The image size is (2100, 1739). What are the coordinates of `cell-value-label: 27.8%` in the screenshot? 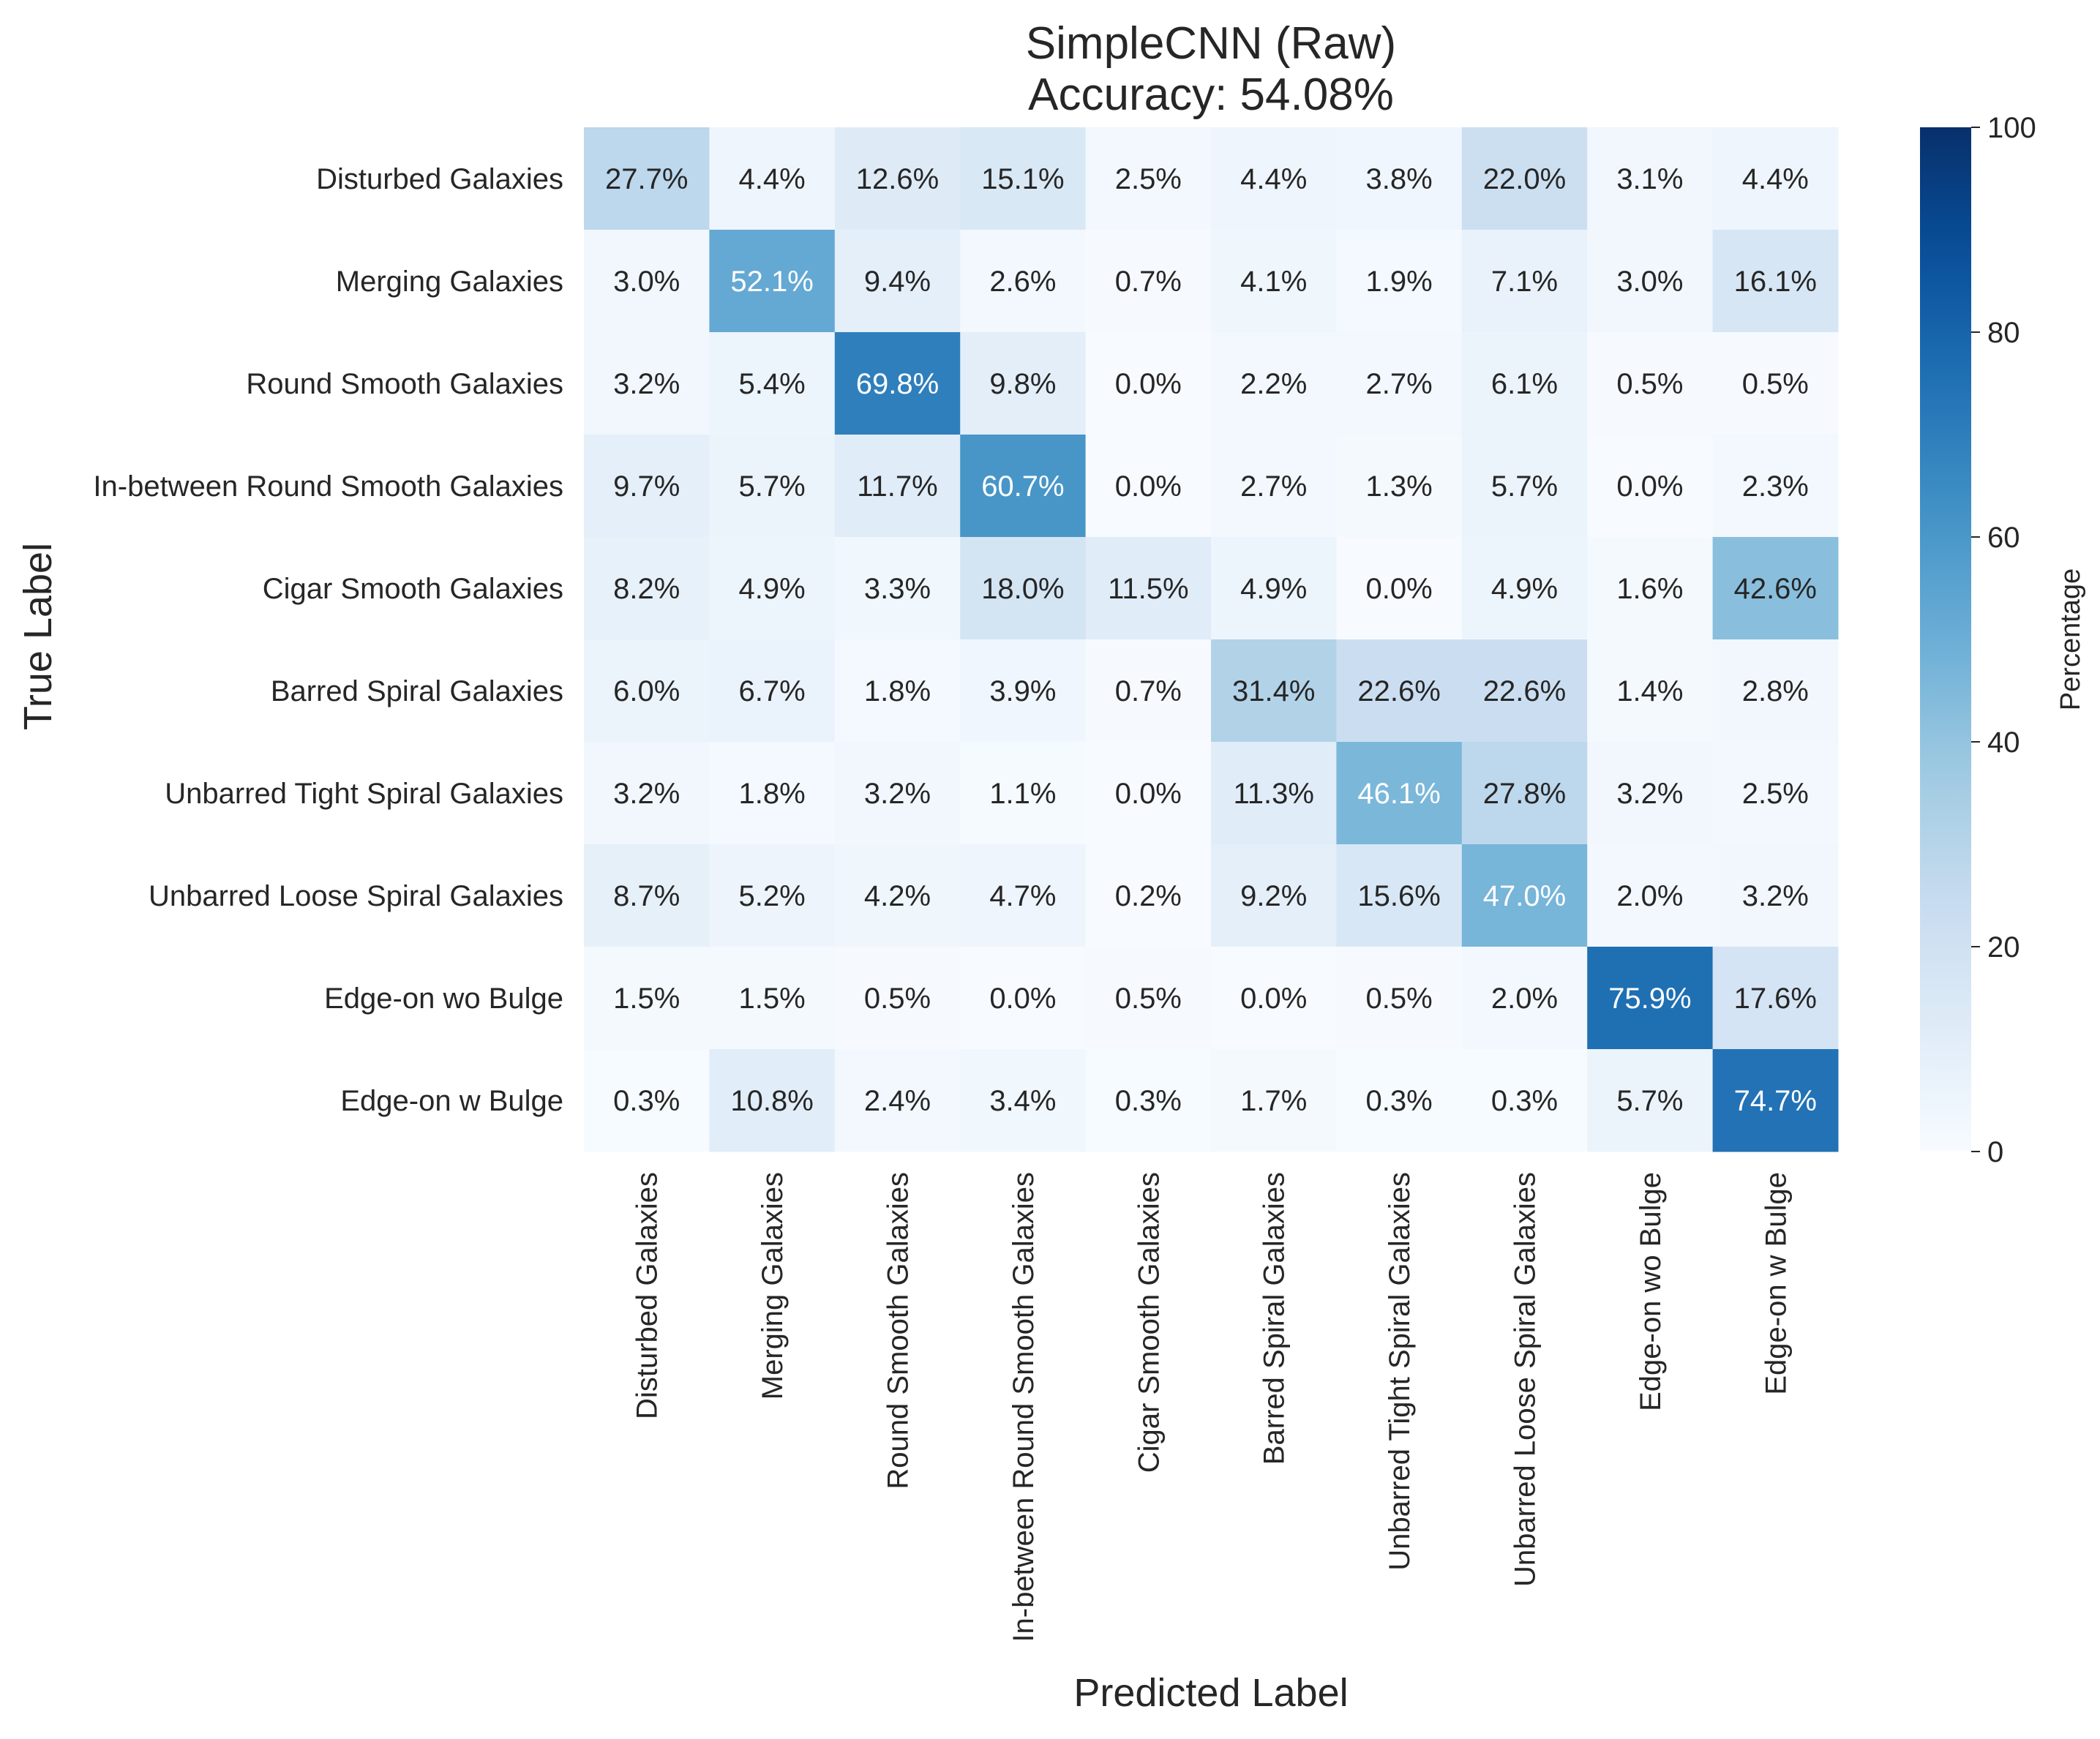 It's located at (1525, 794).